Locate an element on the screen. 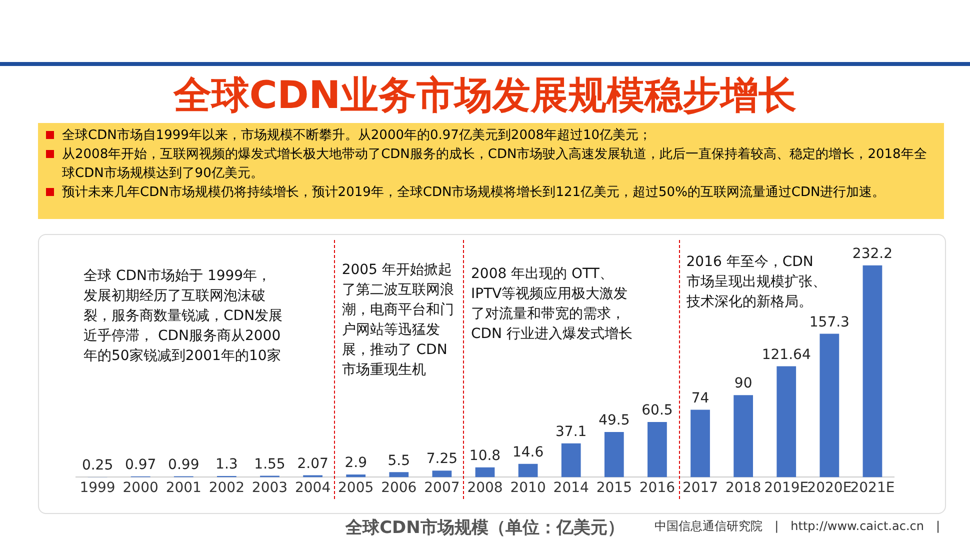  text: 中国信息通信研究院 | http://www.caict.ac.cn | is located at coordinates (797, 526).